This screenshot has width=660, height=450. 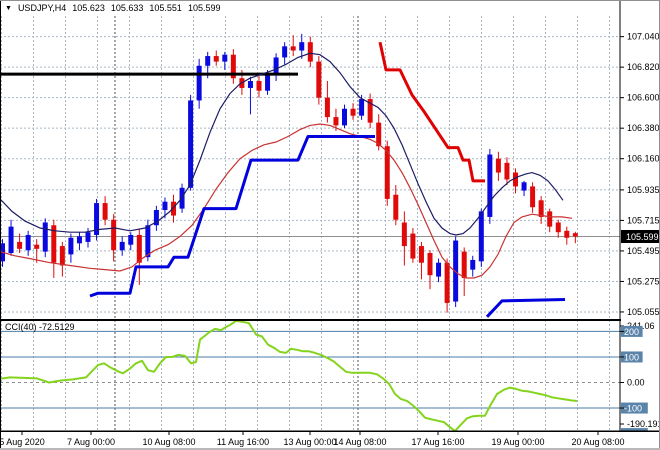 What do you see at coordinates (643, 281) in the screenshot?
I see `price-axis-label: 105.275` at bounding box center [643, 281].